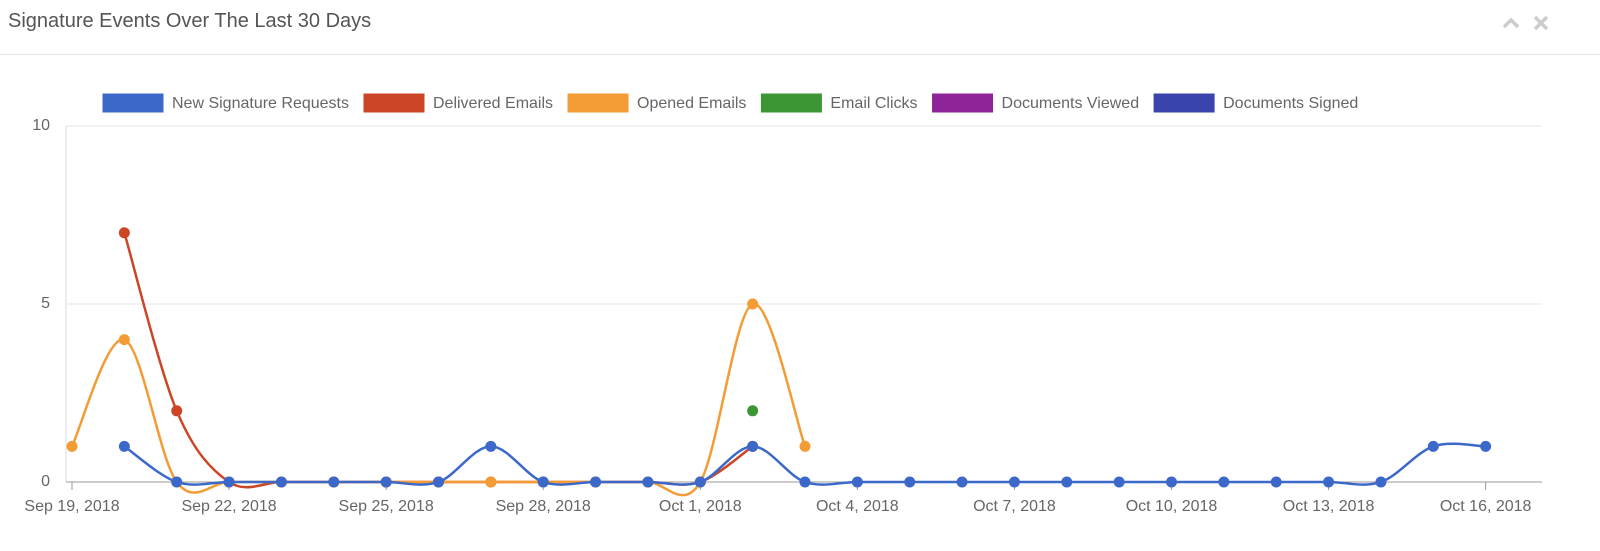 The image size is (1600, 551). Describe the element at coordinates (1172, 506) in the screenshot. I see `x-tick-label: Oct 10, 2018` at that location.